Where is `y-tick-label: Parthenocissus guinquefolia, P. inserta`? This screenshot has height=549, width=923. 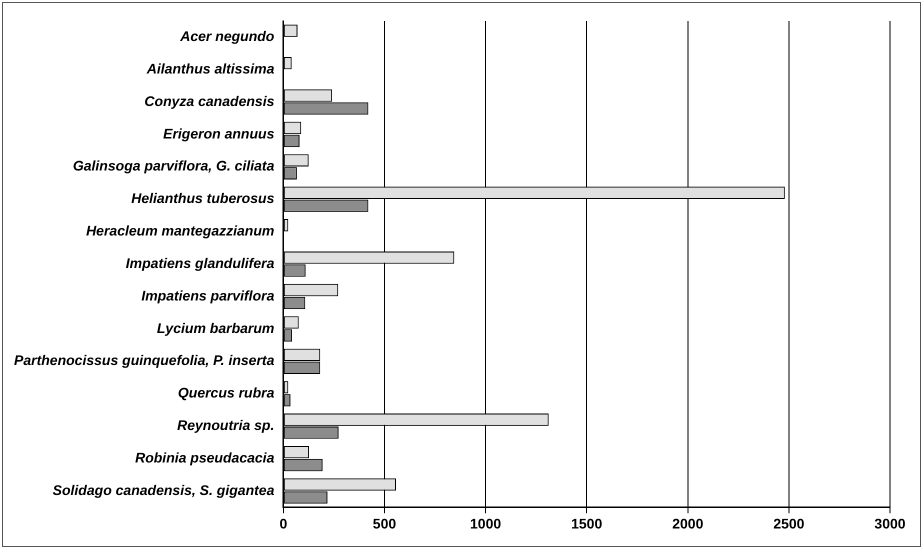 y-tick-label: Parthenocissus guinquefolia, P. inserta is located at coordinates (144, 360).